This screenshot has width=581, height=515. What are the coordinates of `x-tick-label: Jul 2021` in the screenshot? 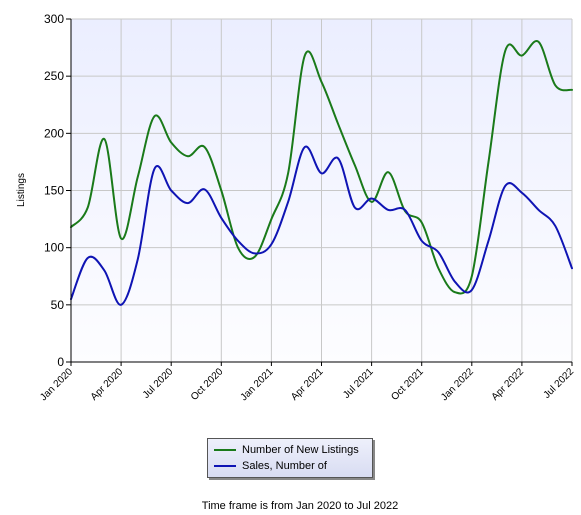 It's located at (358, 383).